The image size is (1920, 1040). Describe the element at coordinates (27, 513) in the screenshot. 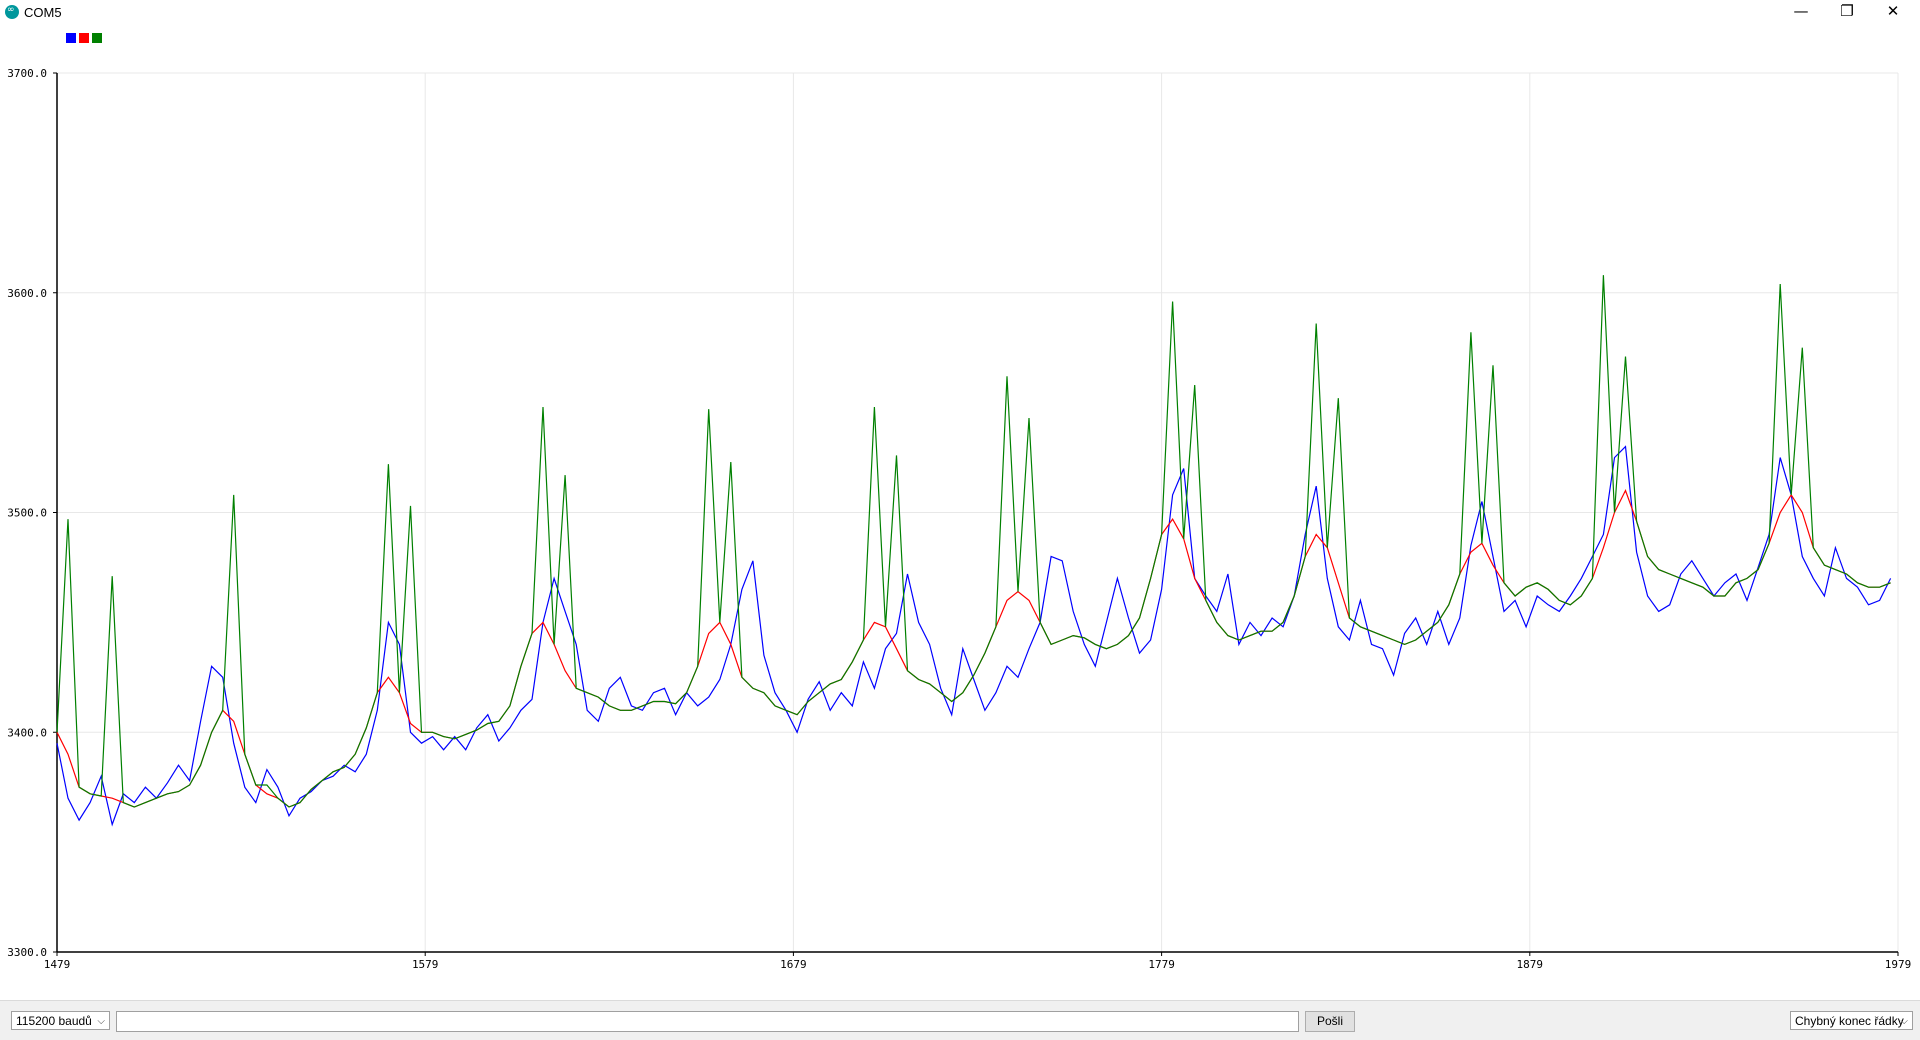

I see `y-tick-label: 3500.0` at that location.